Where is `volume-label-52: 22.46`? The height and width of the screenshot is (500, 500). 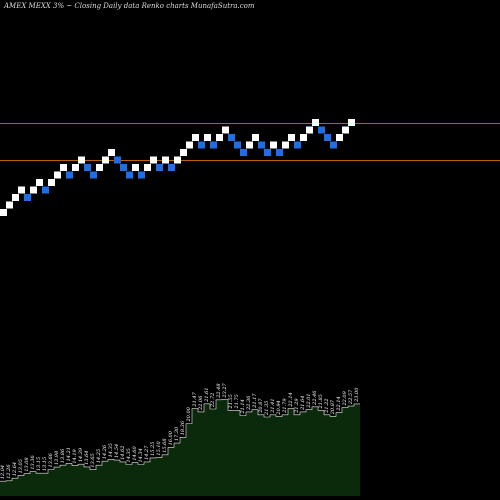 volume-label-52: 22.46 is located at coordinates (315, 398).